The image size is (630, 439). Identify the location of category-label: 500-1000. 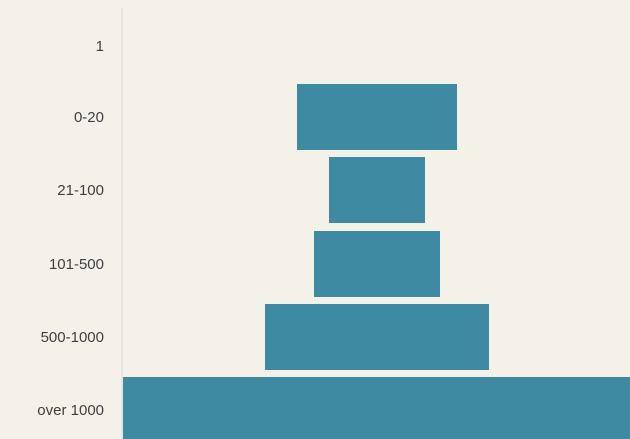
(72, 337).